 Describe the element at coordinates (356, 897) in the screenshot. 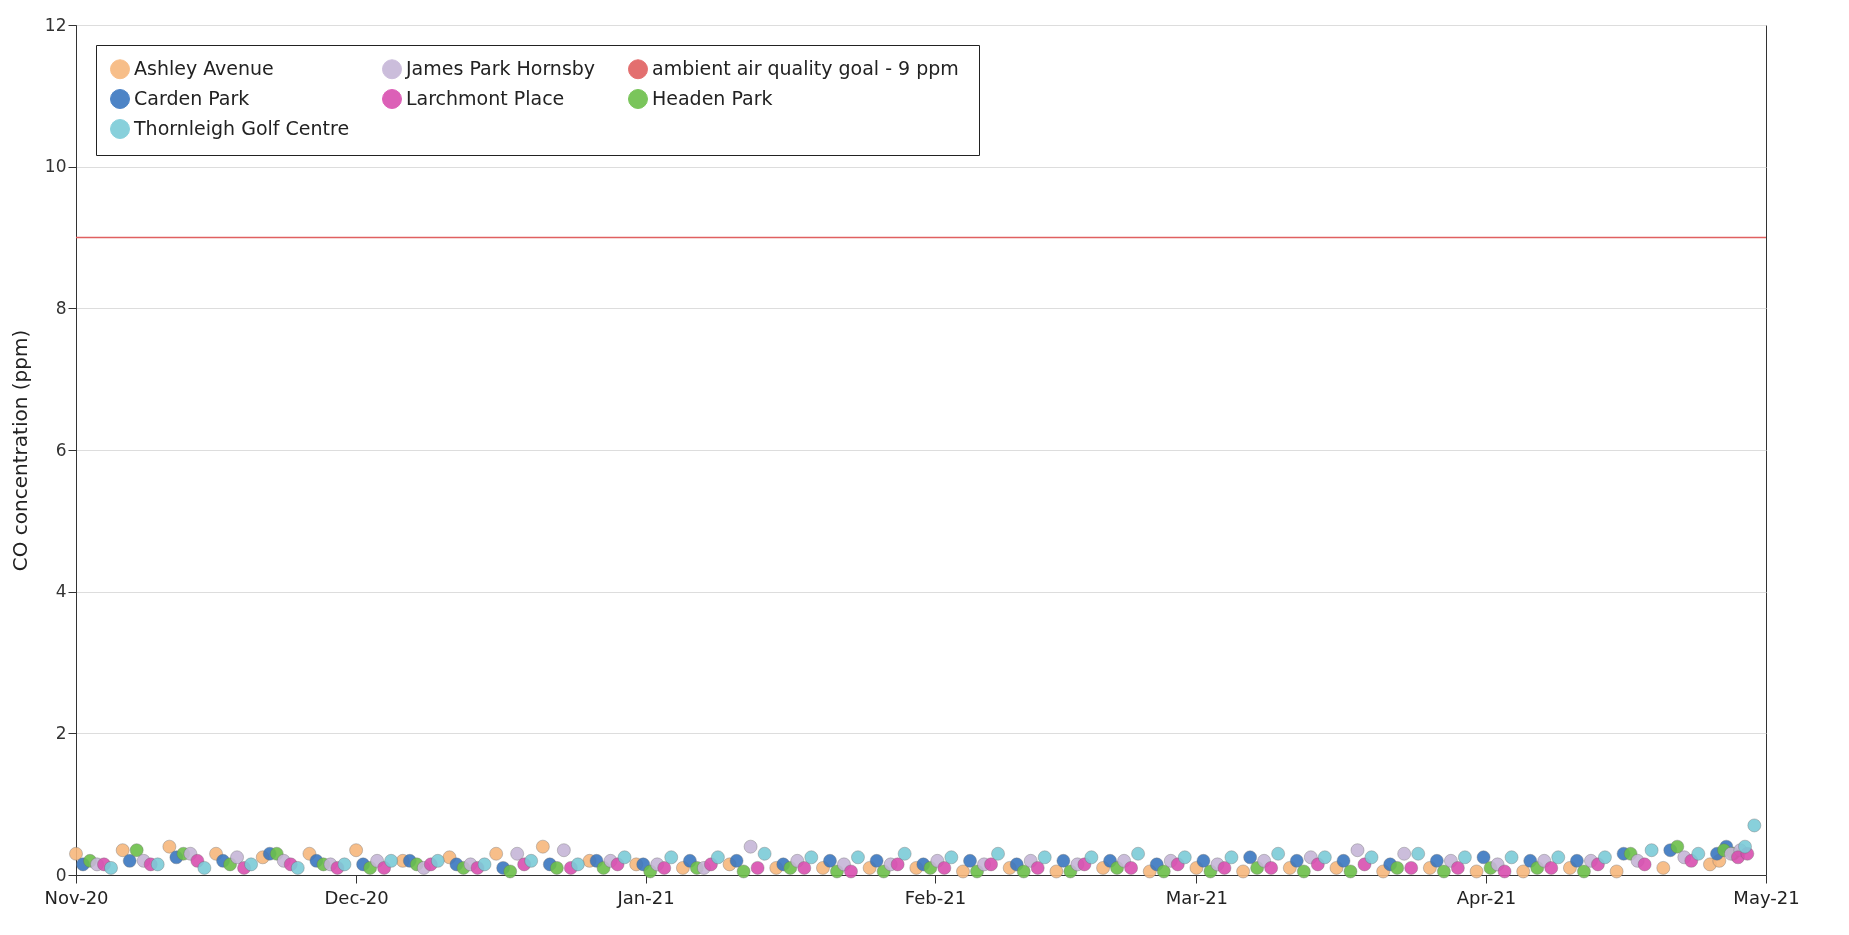

I see `x-tick-label: Dec-20` at that location.